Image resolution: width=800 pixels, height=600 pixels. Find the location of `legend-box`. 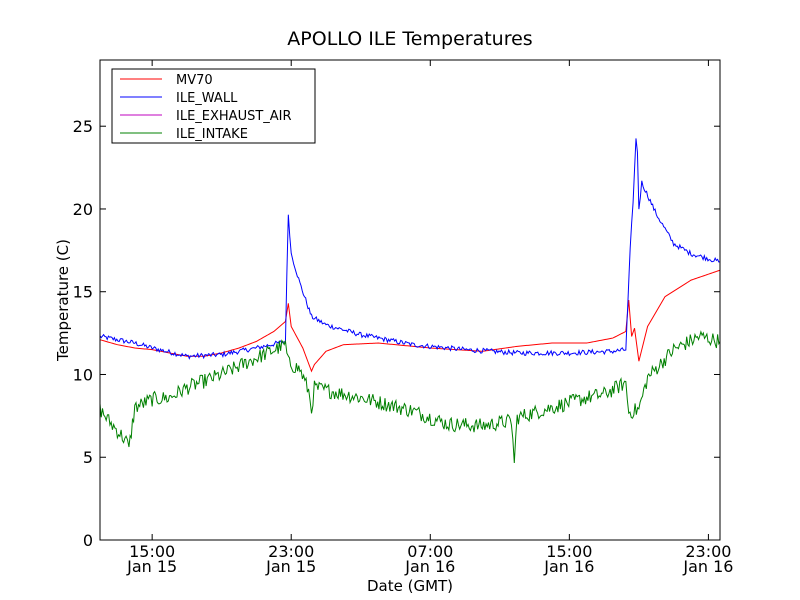

legend-box is located at coordinates (213, 106).